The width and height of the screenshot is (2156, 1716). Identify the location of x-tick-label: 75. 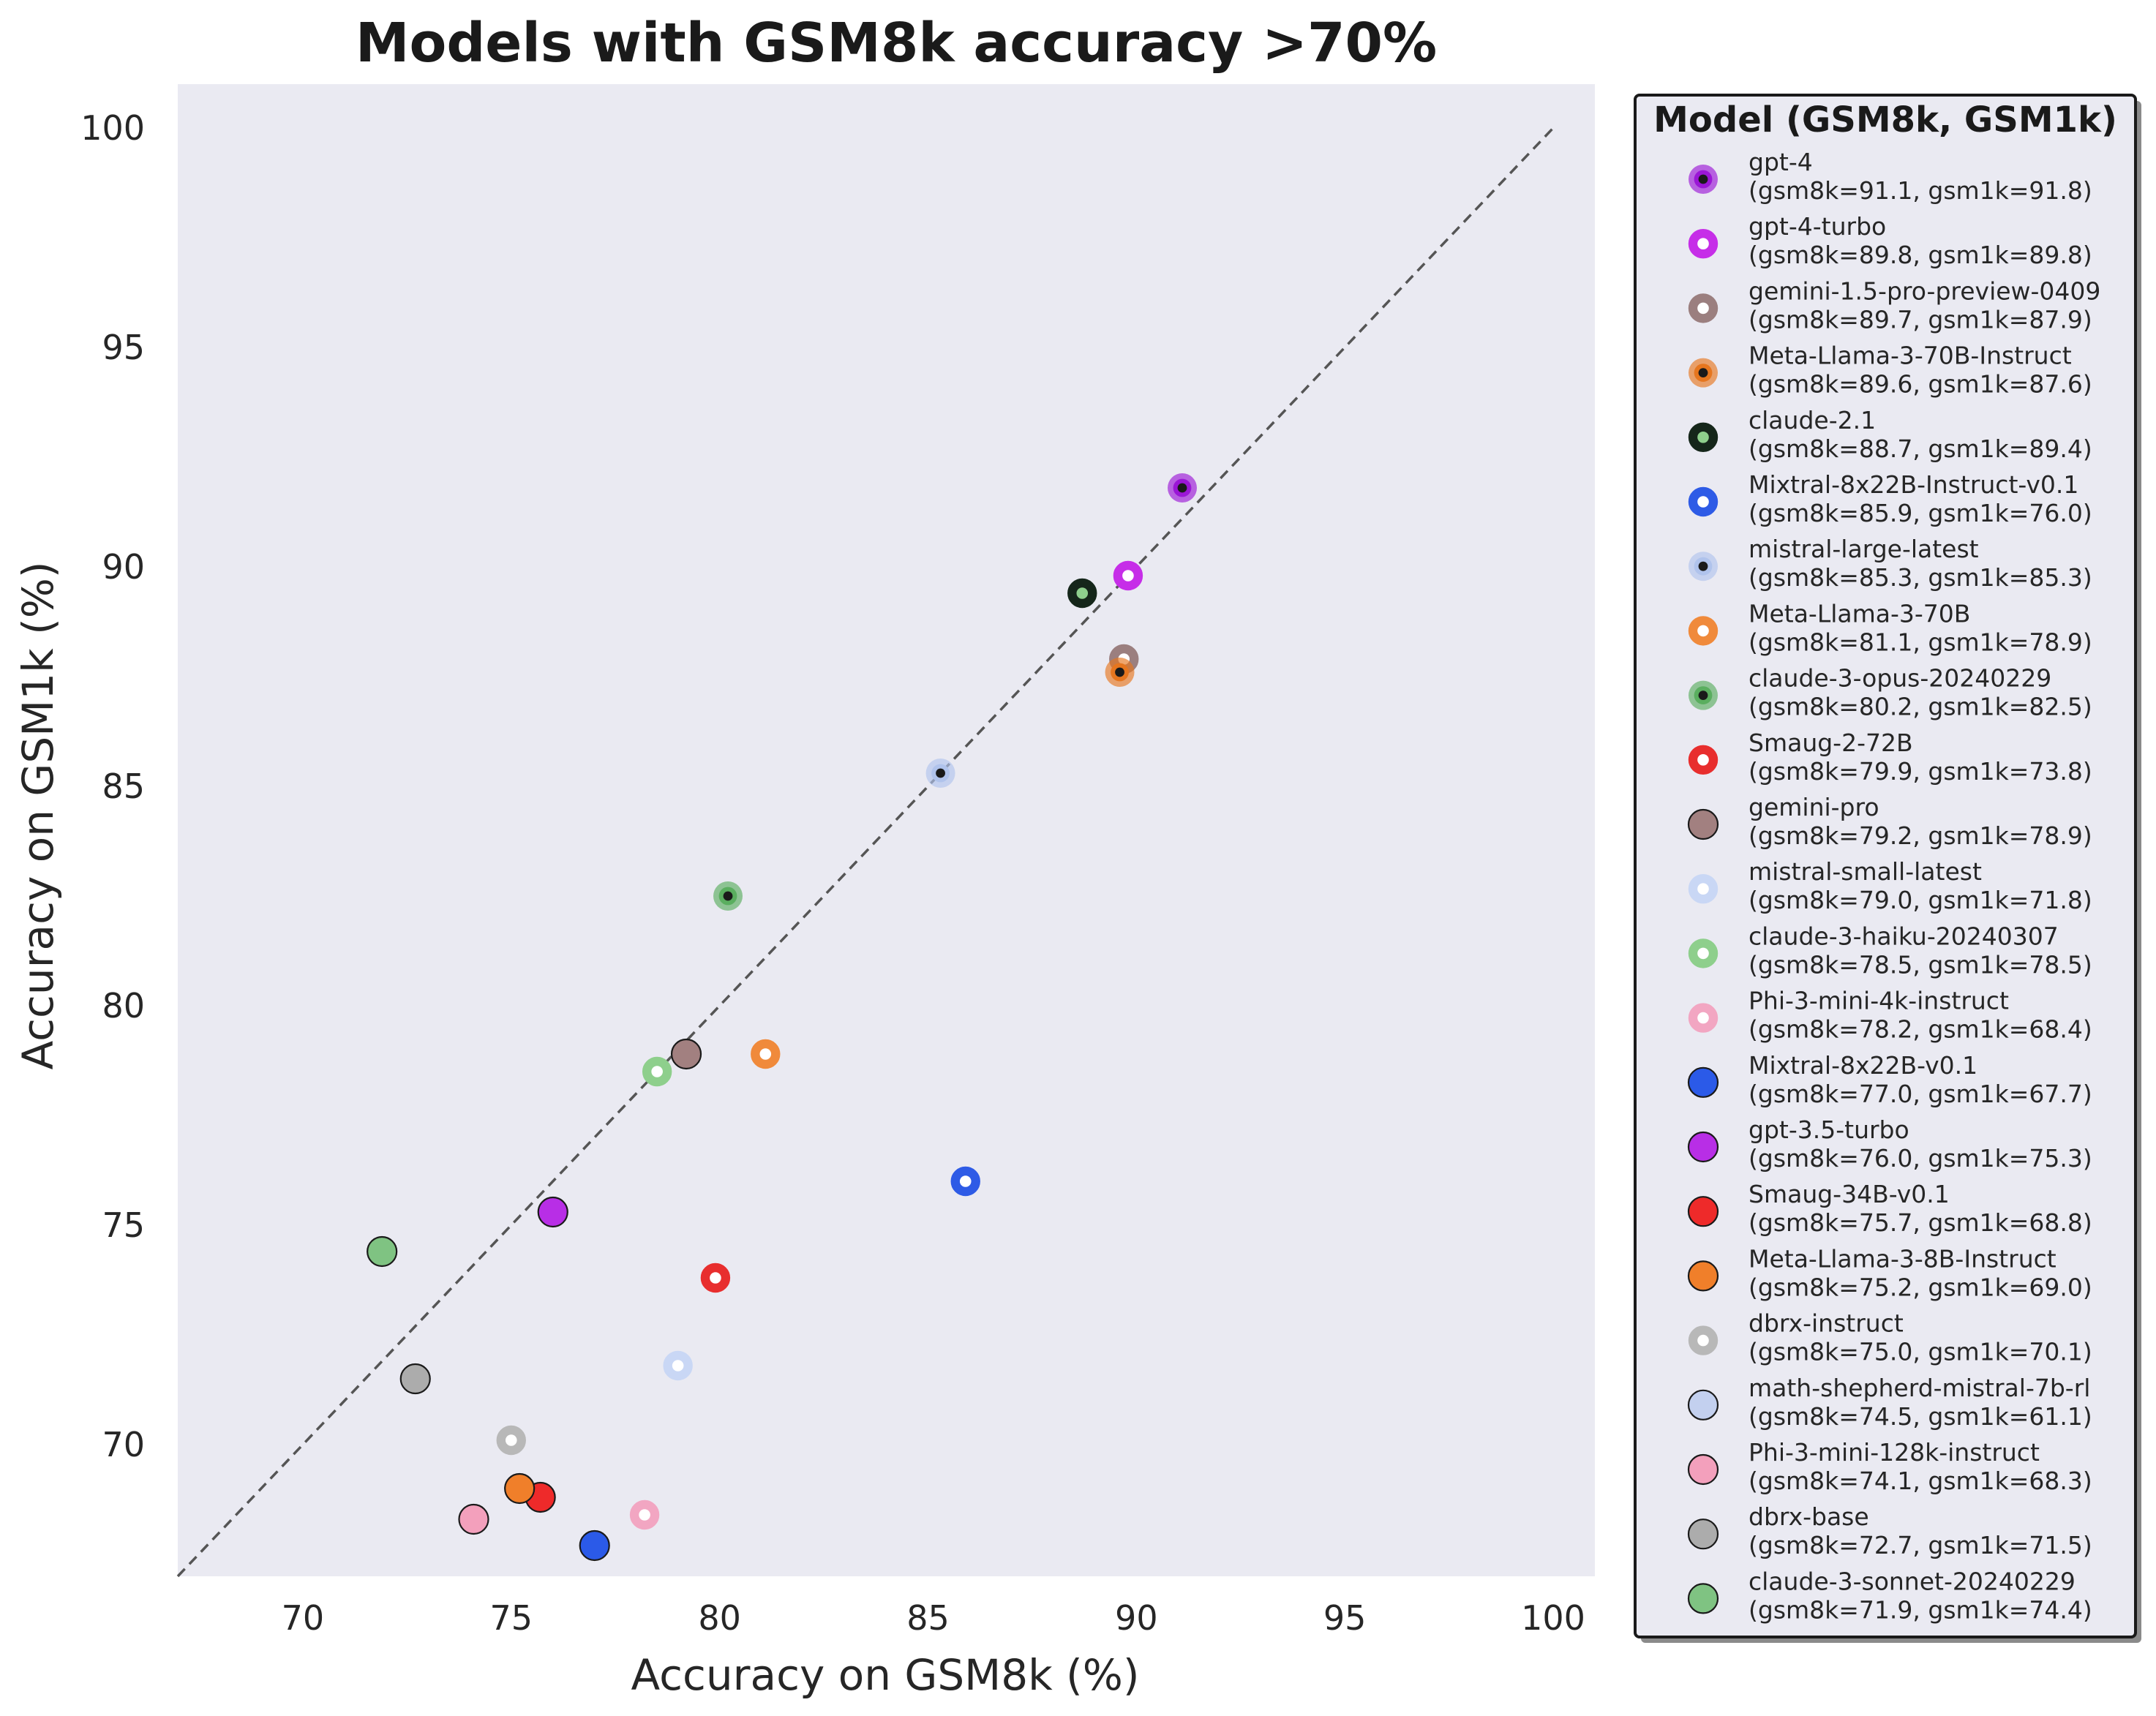
(511, 1618).